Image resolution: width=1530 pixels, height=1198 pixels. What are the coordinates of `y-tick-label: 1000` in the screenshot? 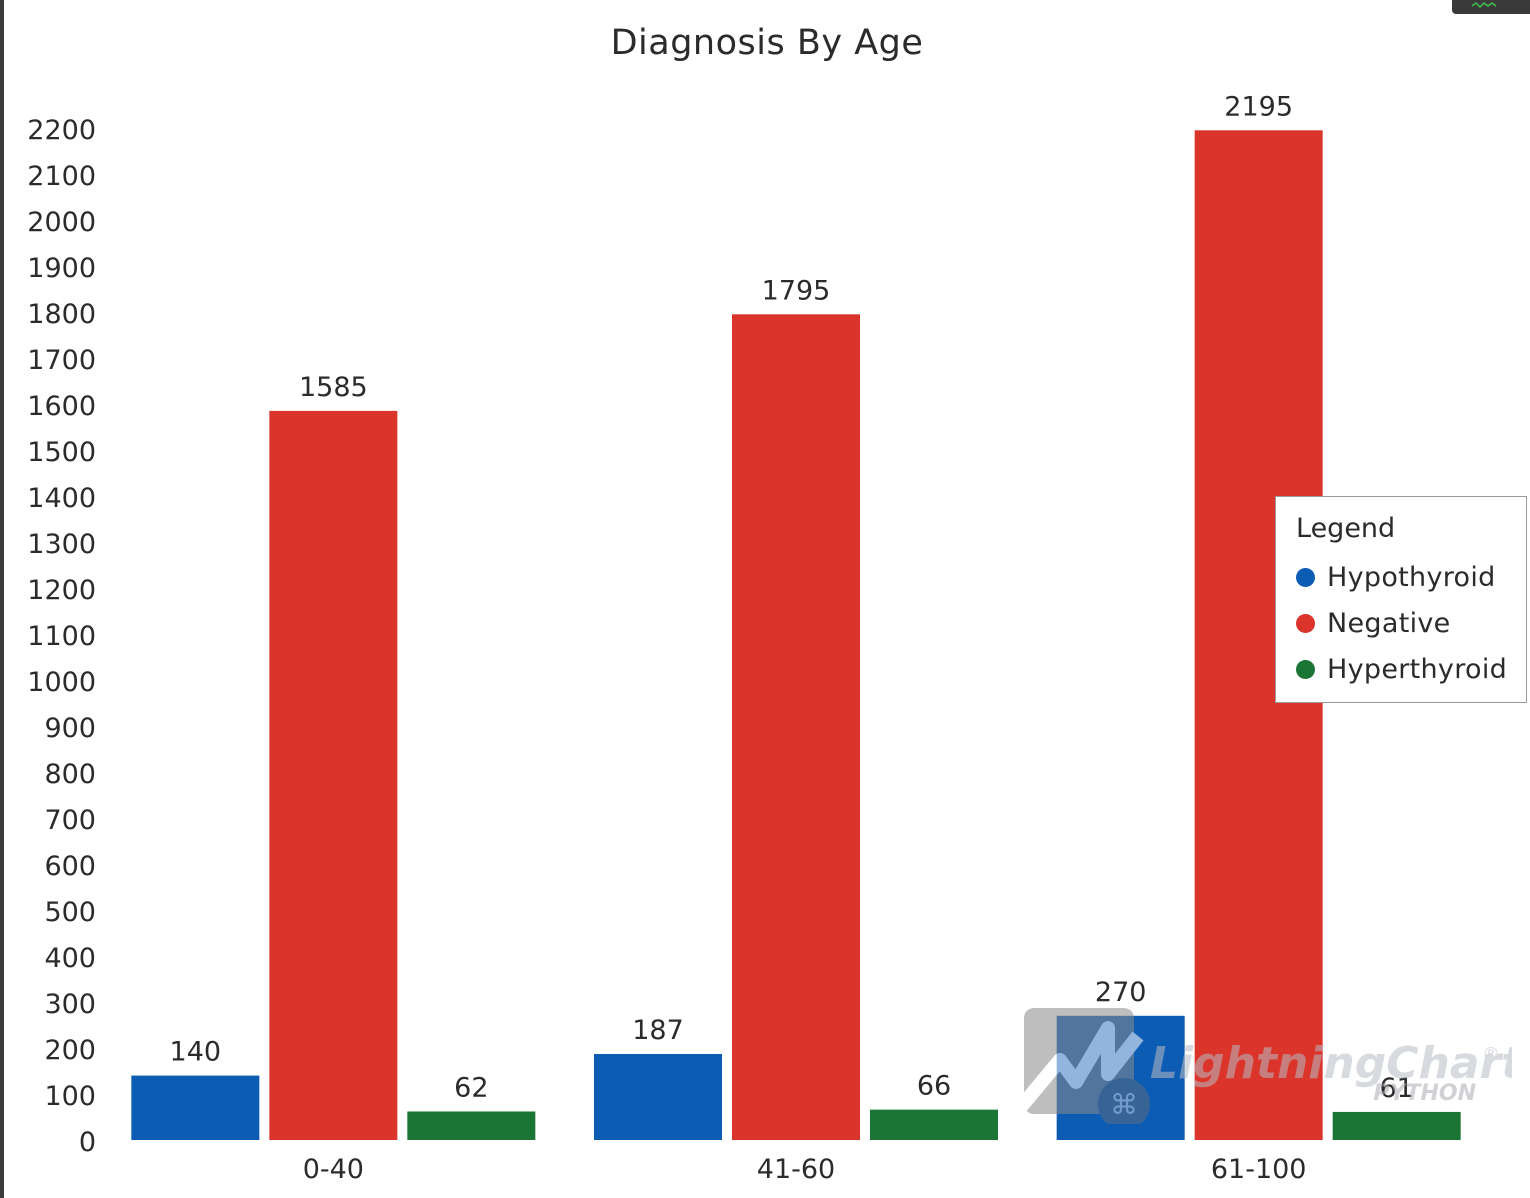 It's located at (61, 682).